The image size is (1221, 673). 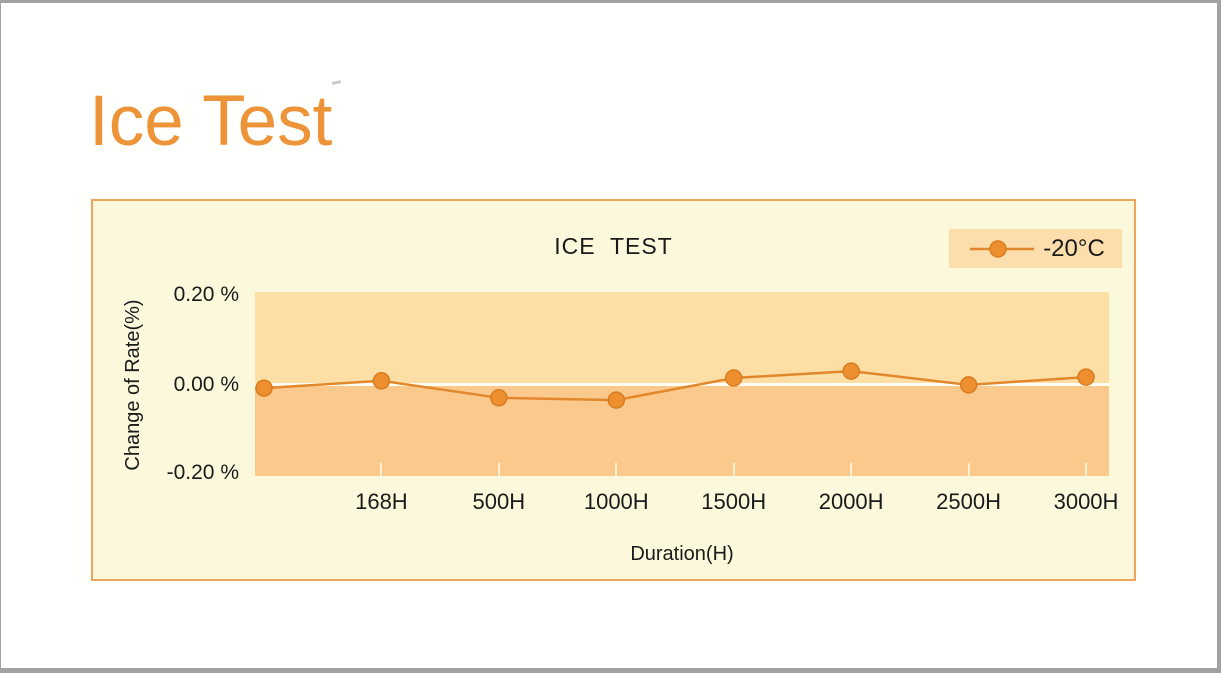 I want to click on series-line, so click(x=675, y=385).